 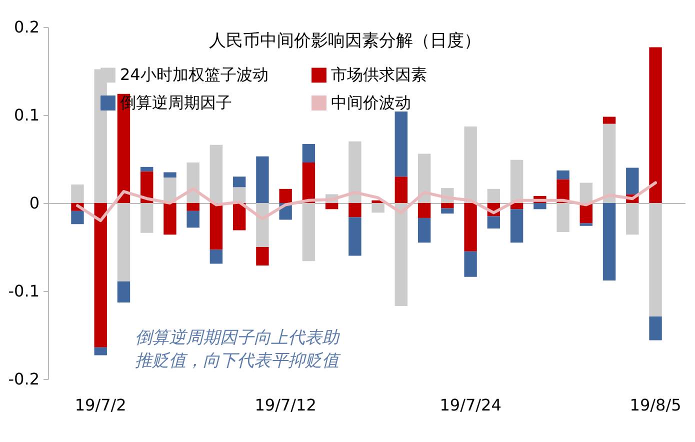 What do you see at coordinates (100, 405) in the screenshot?
I see `x-tick-label: 19/7/2` at bounding box center [100, 405].